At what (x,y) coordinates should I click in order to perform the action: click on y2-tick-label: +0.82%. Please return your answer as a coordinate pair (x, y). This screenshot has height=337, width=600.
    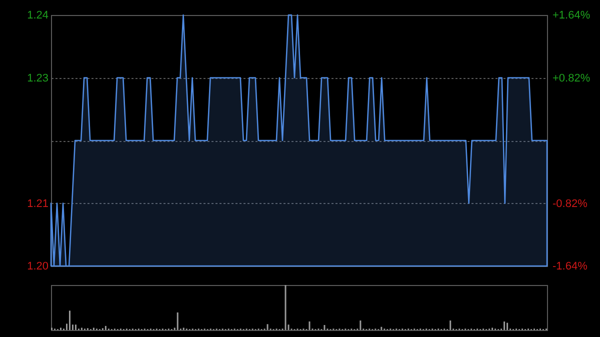
    Looking at the image, I should click on (571, 78).